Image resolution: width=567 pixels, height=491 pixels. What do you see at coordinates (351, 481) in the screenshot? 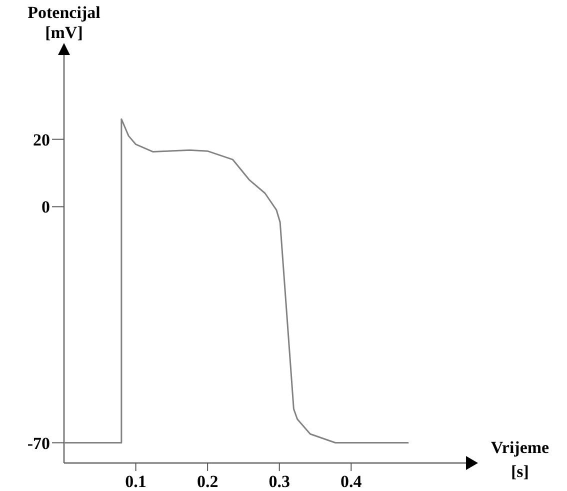
I see `x-tick-label: 0.4` at bounding box center [351, 481].